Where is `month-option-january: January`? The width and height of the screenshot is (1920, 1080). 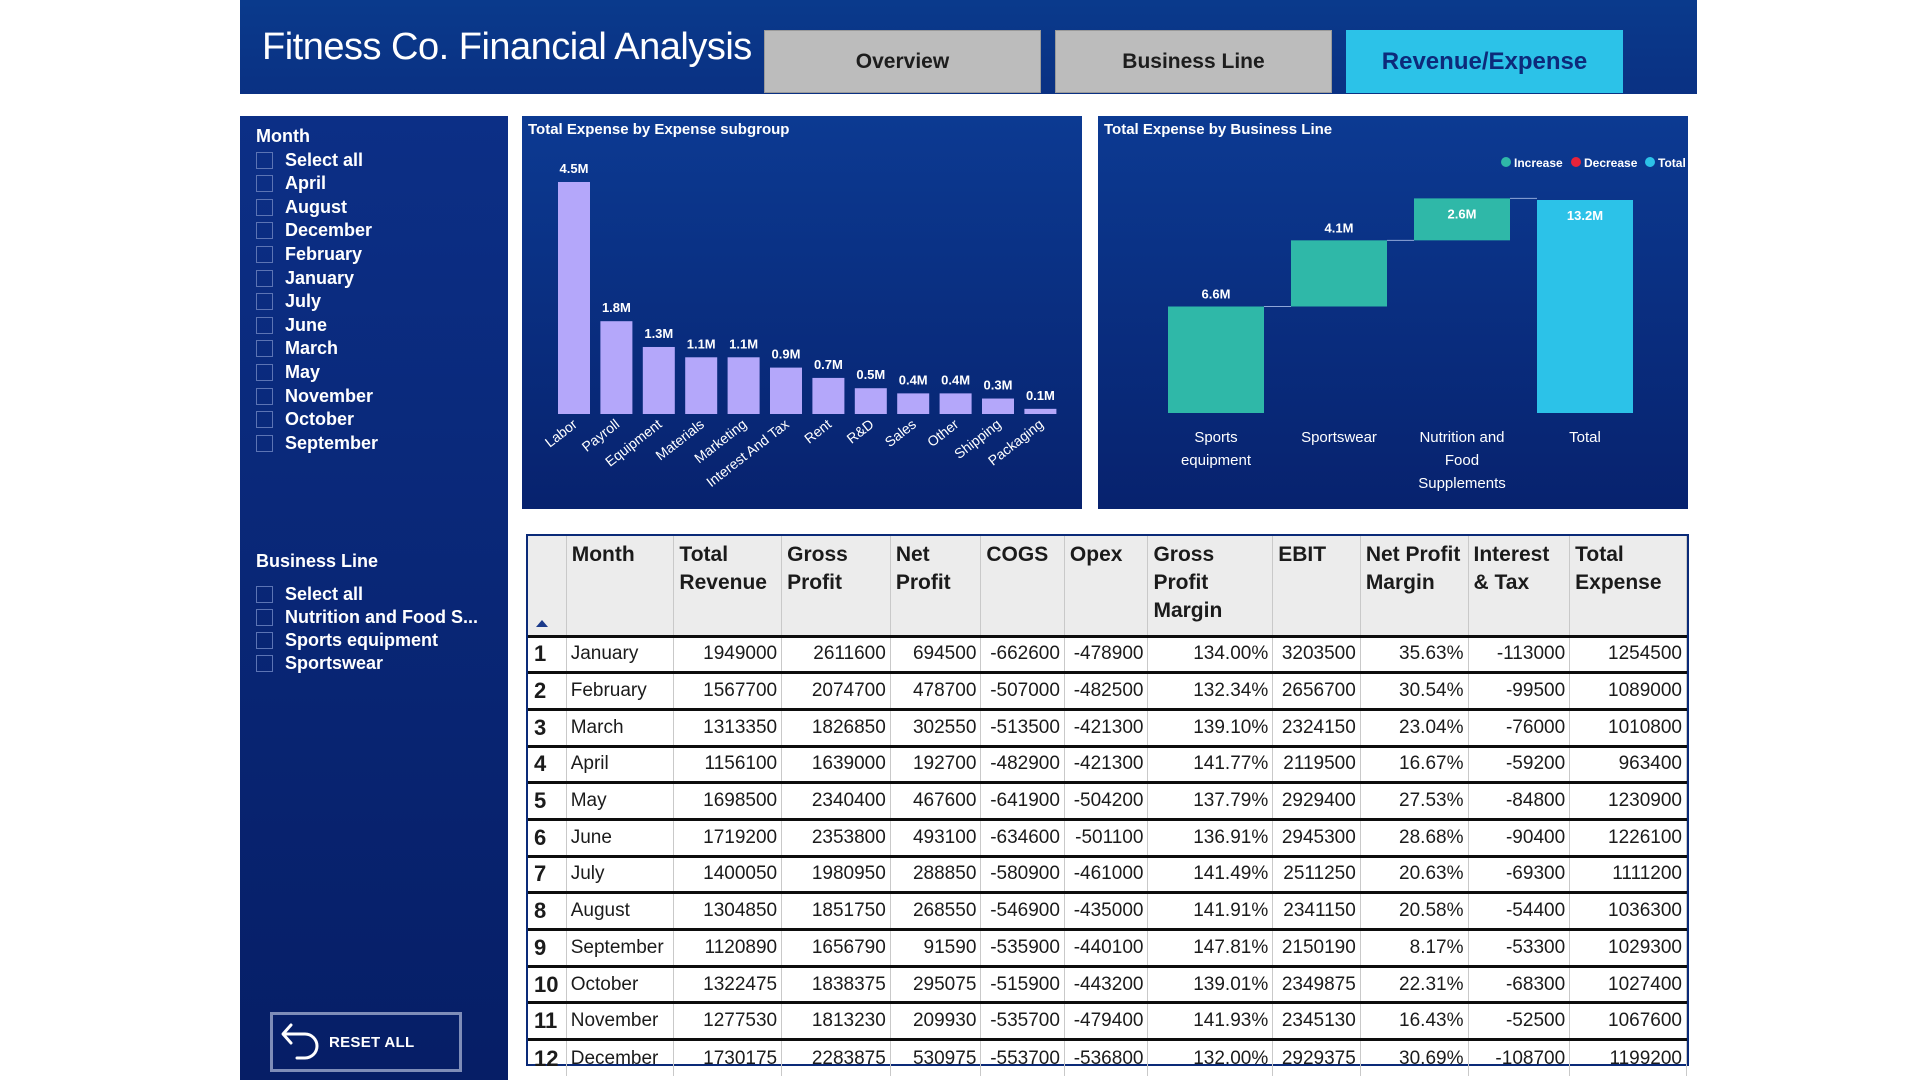
month-option-january: January is located at coordinates (305, 278).